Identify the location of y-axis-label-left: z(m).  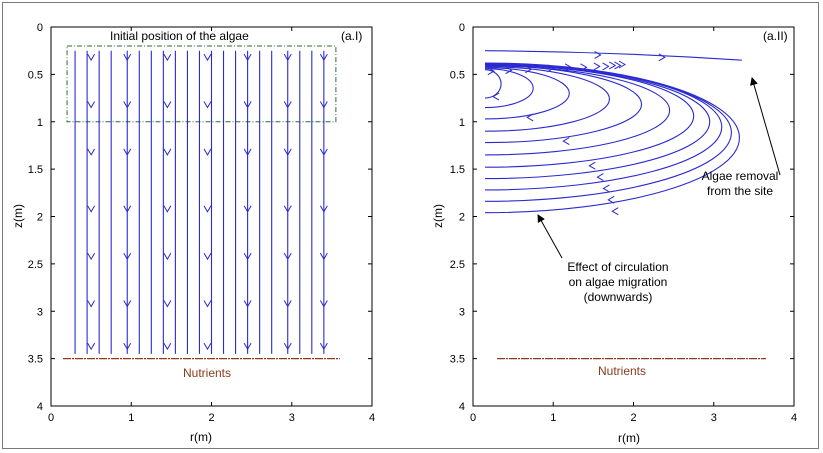
(18, 216).